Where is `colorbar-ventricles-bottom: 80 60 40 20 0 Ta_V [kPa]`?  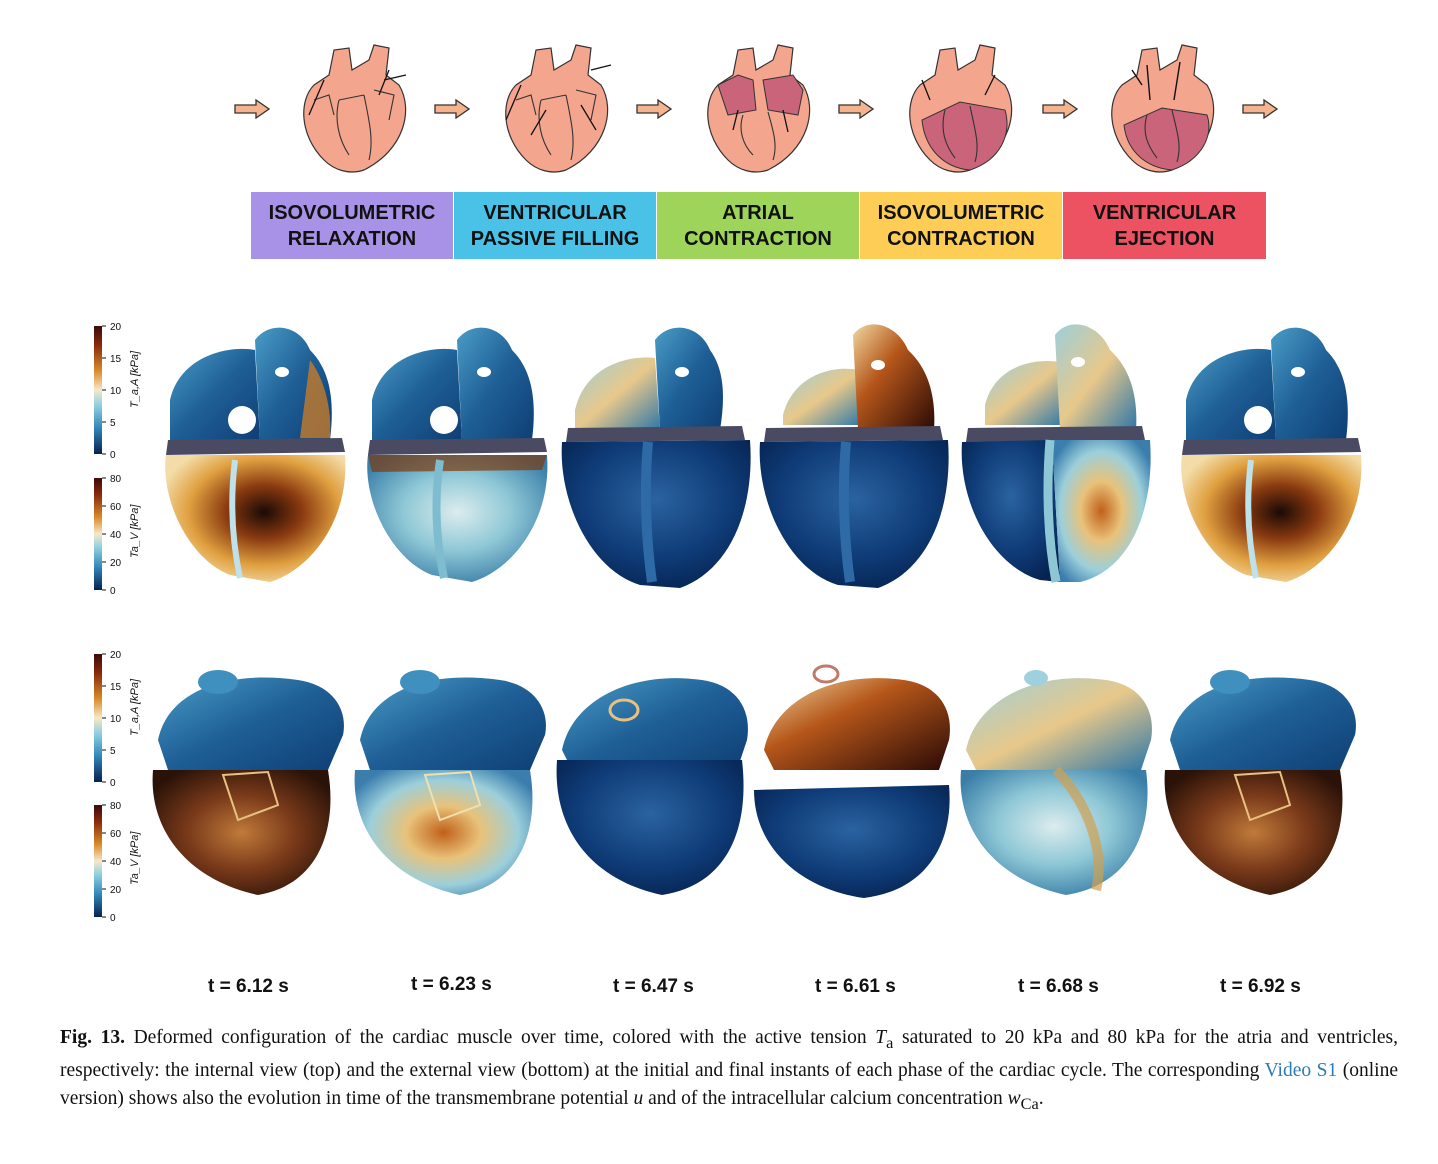
colorbar-ventricles-bottom: 80 60 40 20 0 Ta_V [kPa] is located at coordinates (117, 862).